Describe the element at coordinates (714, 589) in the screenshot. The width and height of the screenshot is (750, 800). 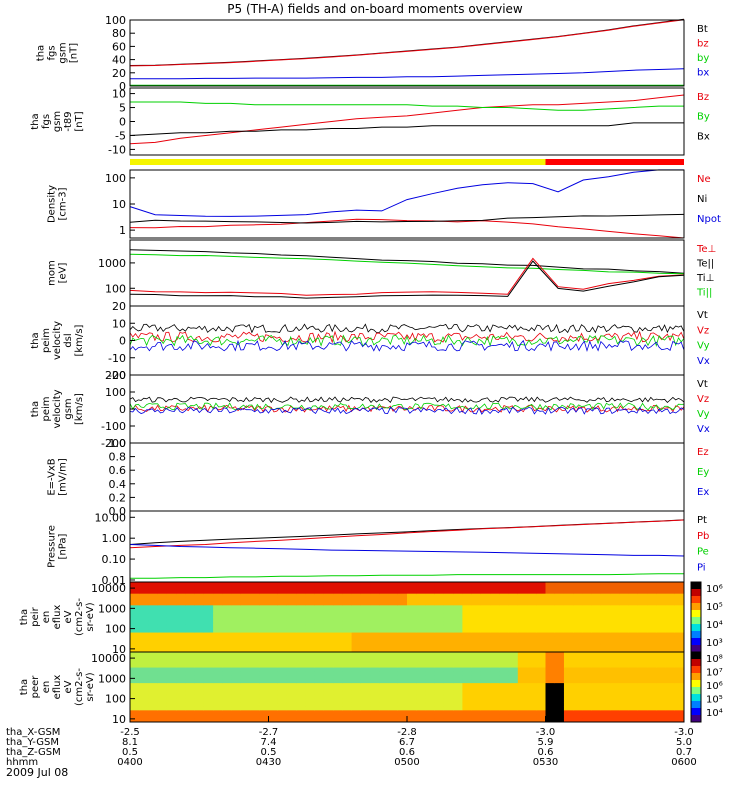
I see `colorbar-label: 10⁶` at that location.